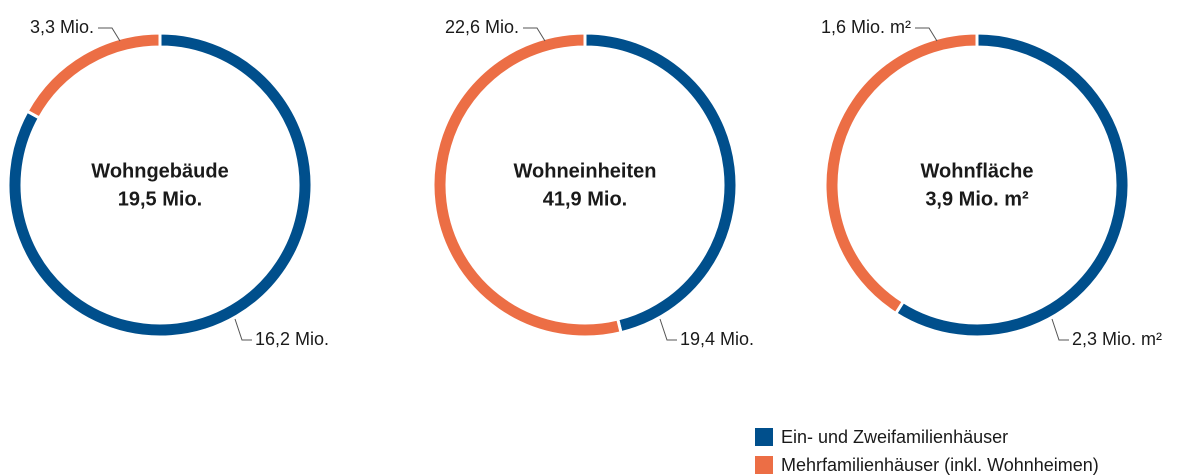  I want to click on center-title: Wohneinheiten, so click(585, 171).